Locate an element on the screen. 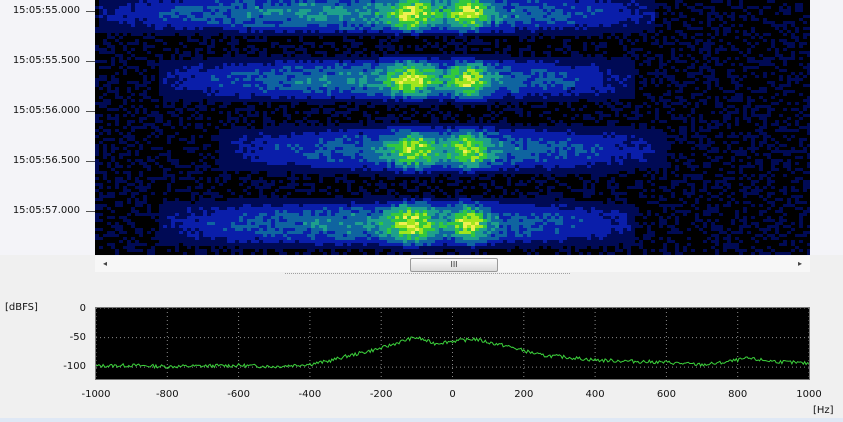  spectrum-plot is located at coordinates (452, 343).